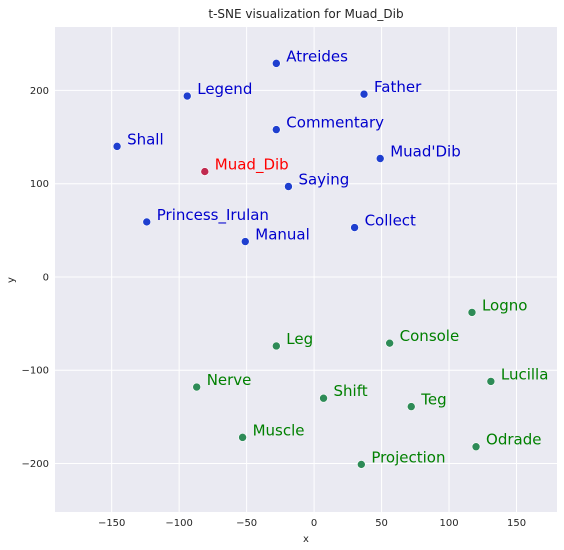 This screenshot has width=564, height=550. Describe the element at coordinates (39, 184) in the screenshot. I see `y-tick-label: 100` at that location.